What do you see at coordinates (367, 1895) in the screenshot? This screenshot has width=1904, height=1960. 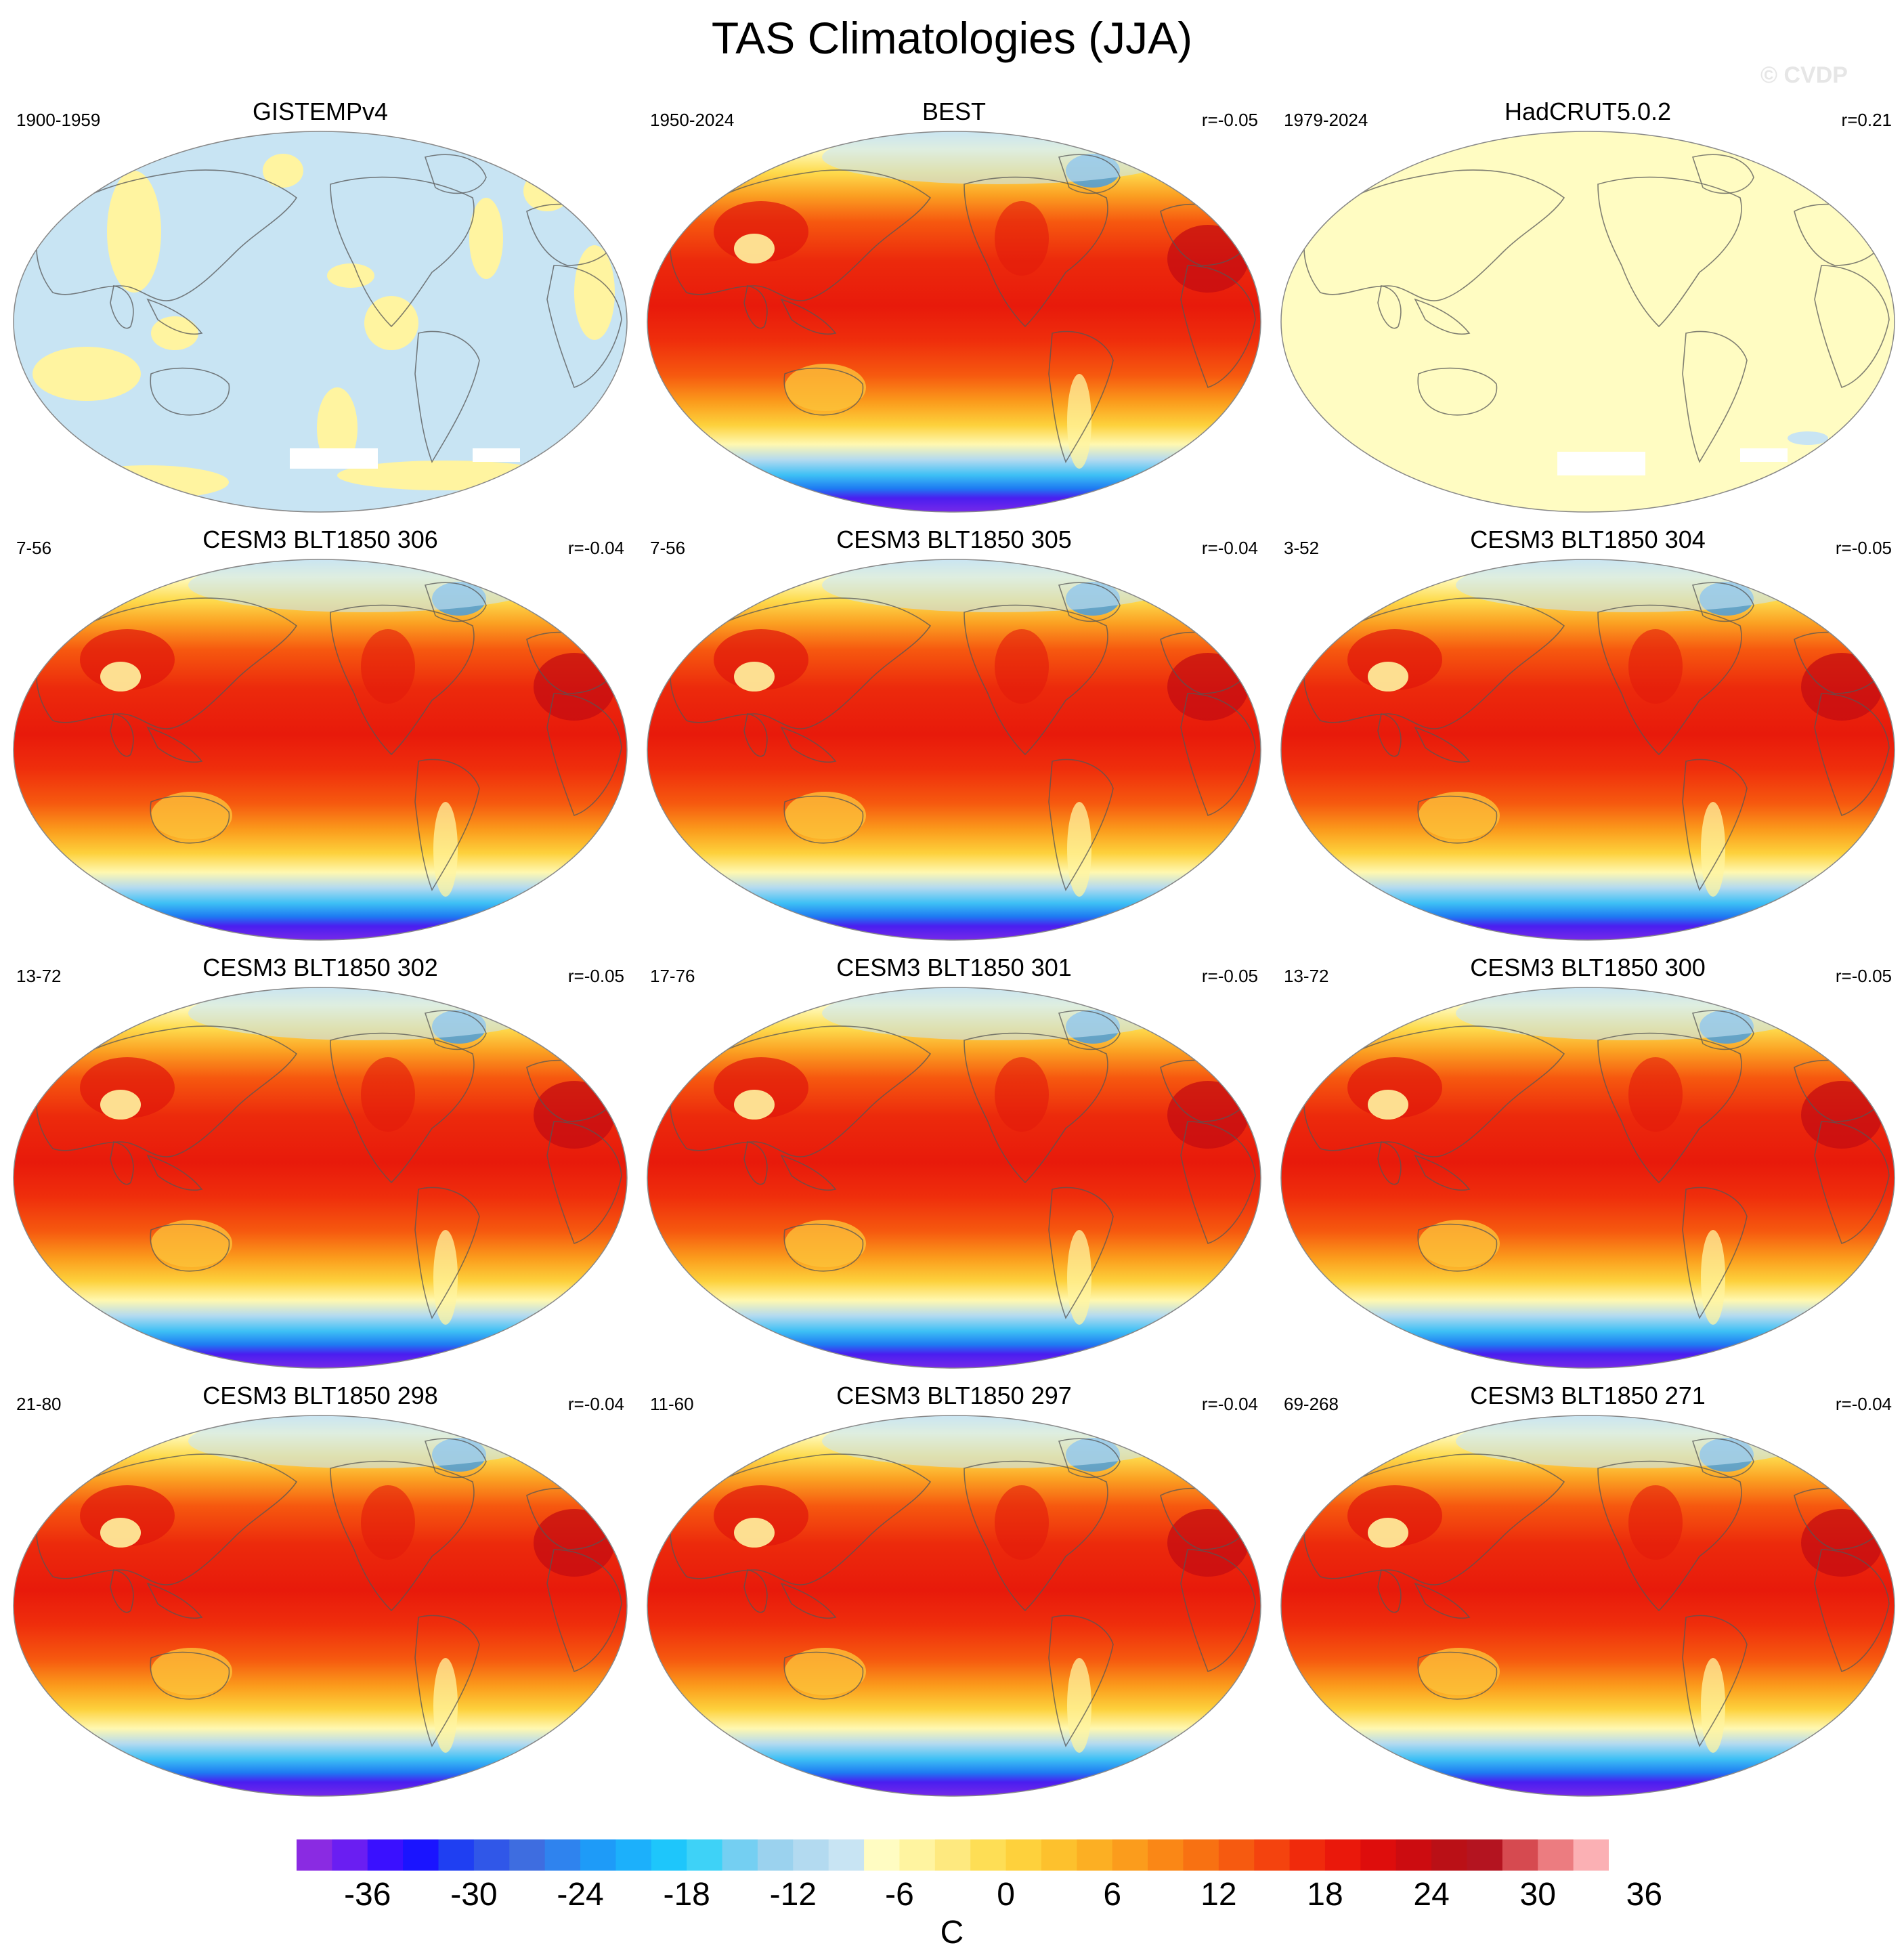 I see `colorbar-tick: -36` at bounding box center [367, 1895].